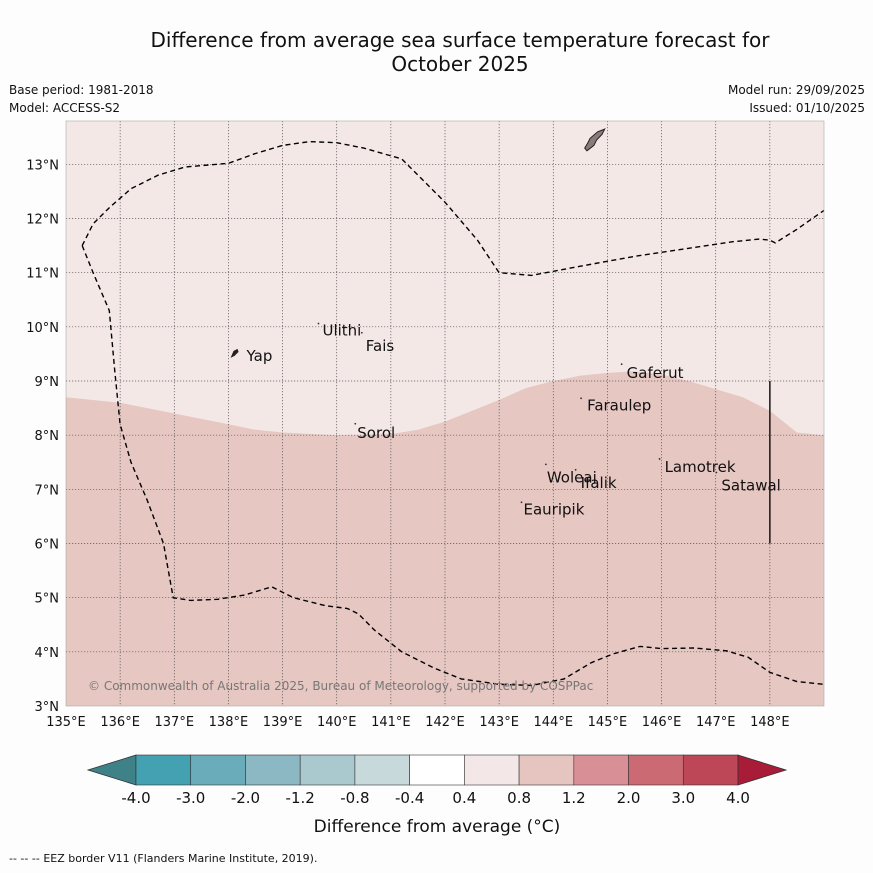 The image size is (873, 873). What do you see at coordinates (700, 467) in the screenshot?
I see `island-label: Lamotrek` at bounding box center [700, 467].